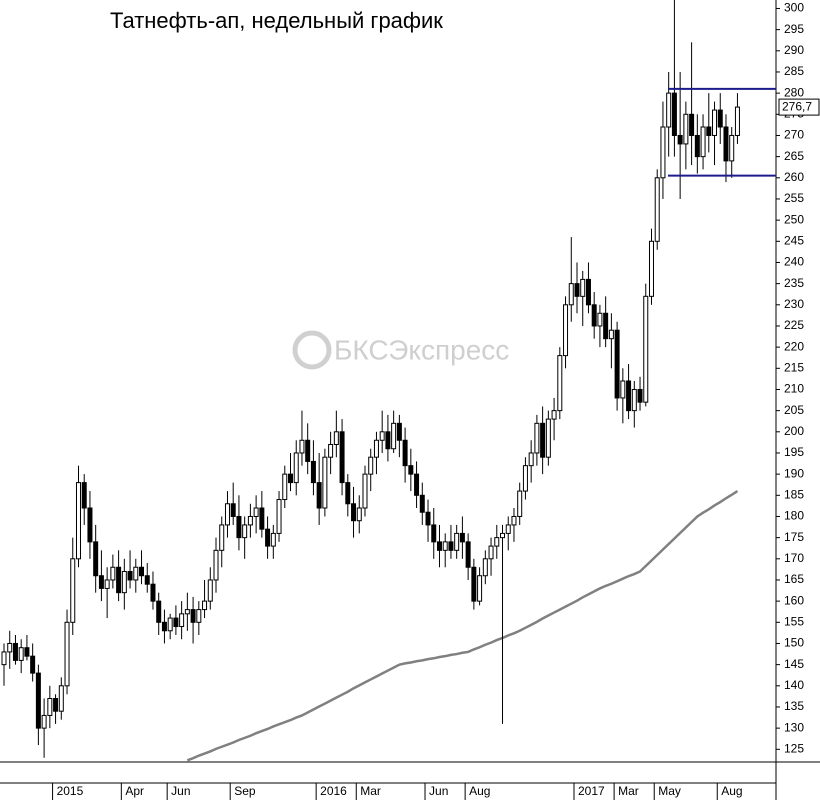 This screenshot has height=803, width=820. Describe the element at coordinates (794, 50) in the screenshot. I see `y-tick-label: 290` at that location.